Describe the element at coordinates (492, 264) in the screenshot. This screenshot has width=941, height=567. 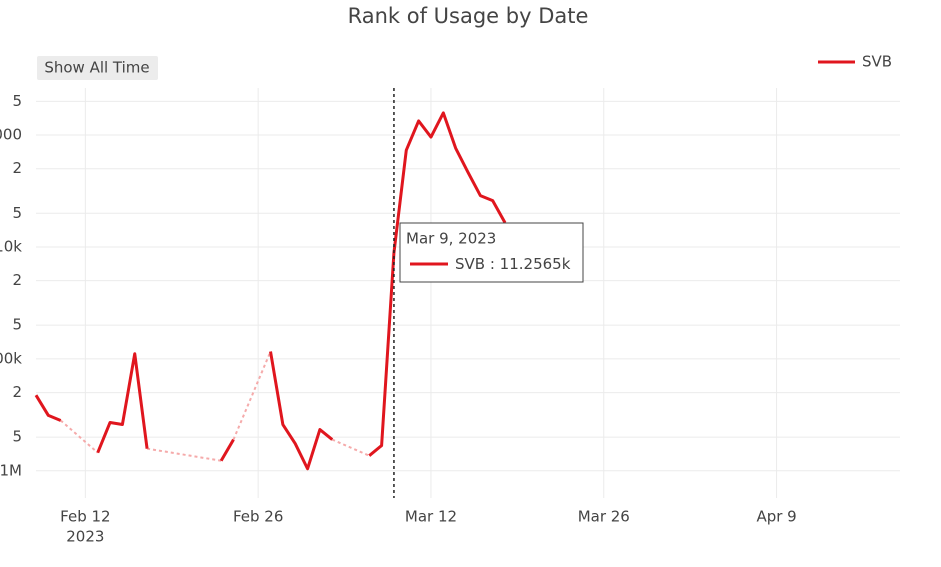
I see `tooltip-sep: :` at that location.